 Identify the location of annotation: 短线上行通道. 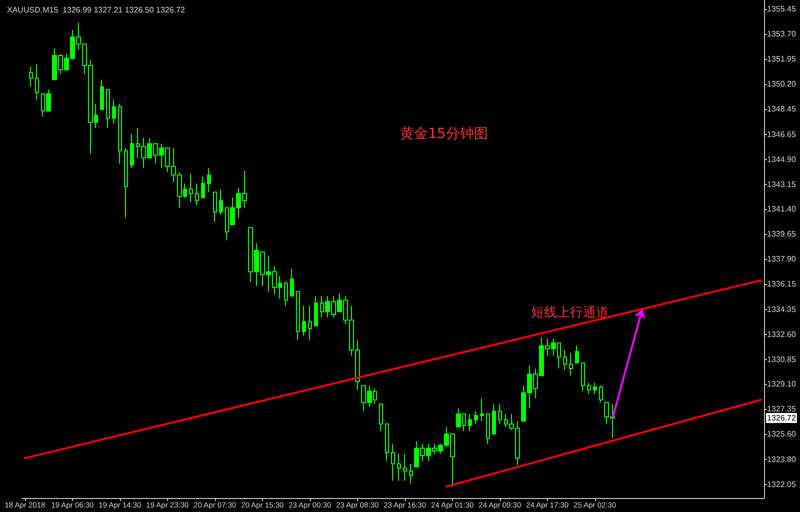
(570, 313).